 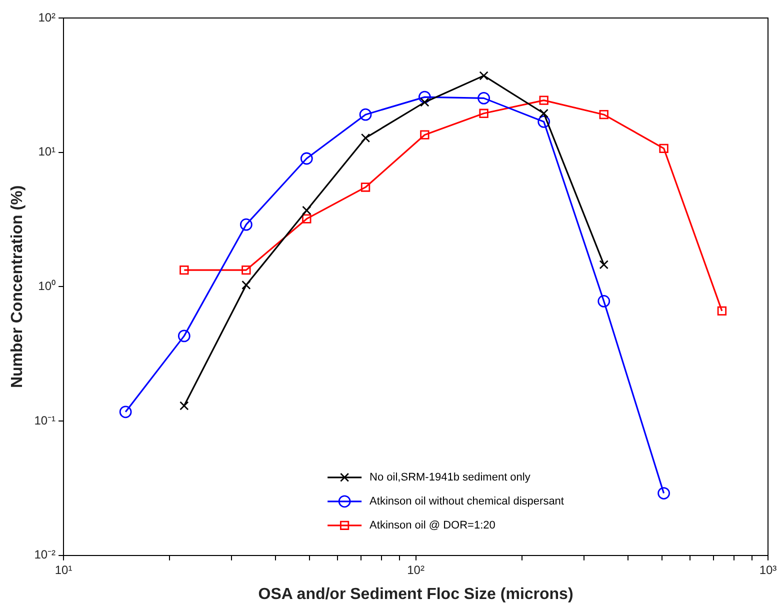 I want to click on x-tick-label: 10¹, so click(x=63, y=569).